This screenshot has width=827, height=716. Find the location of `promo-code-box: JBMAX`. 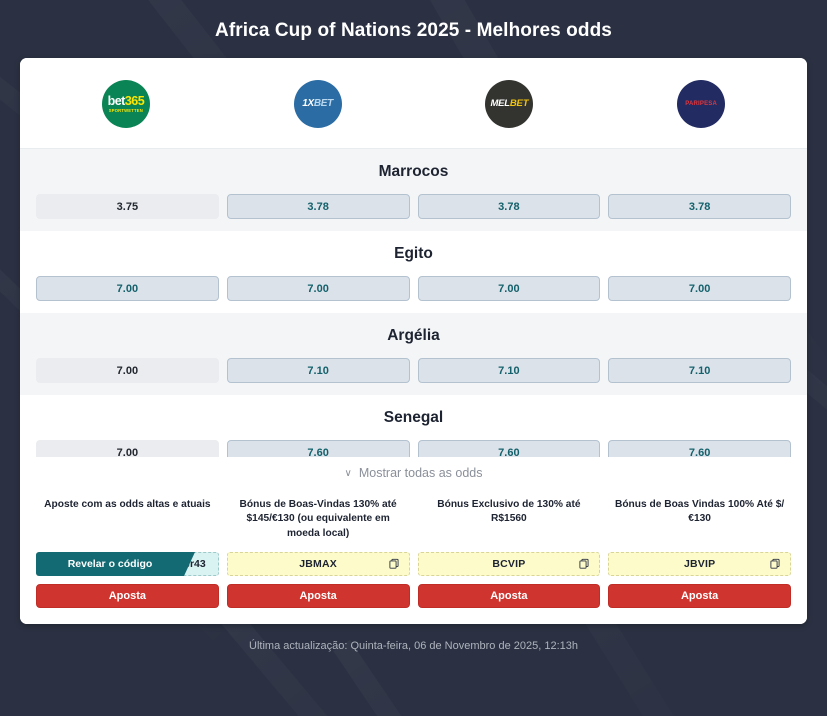

promo-code-box: JBMAX is located at coordinates (318, 564).